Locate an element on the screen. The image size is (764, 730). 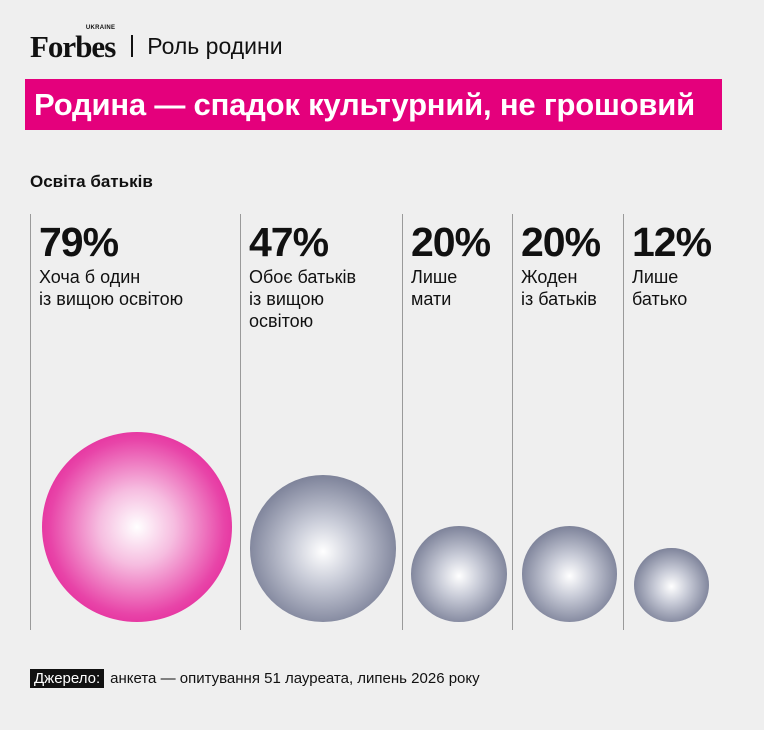
category-label-line: із вищою освітою is located at coordinates (111, 299).